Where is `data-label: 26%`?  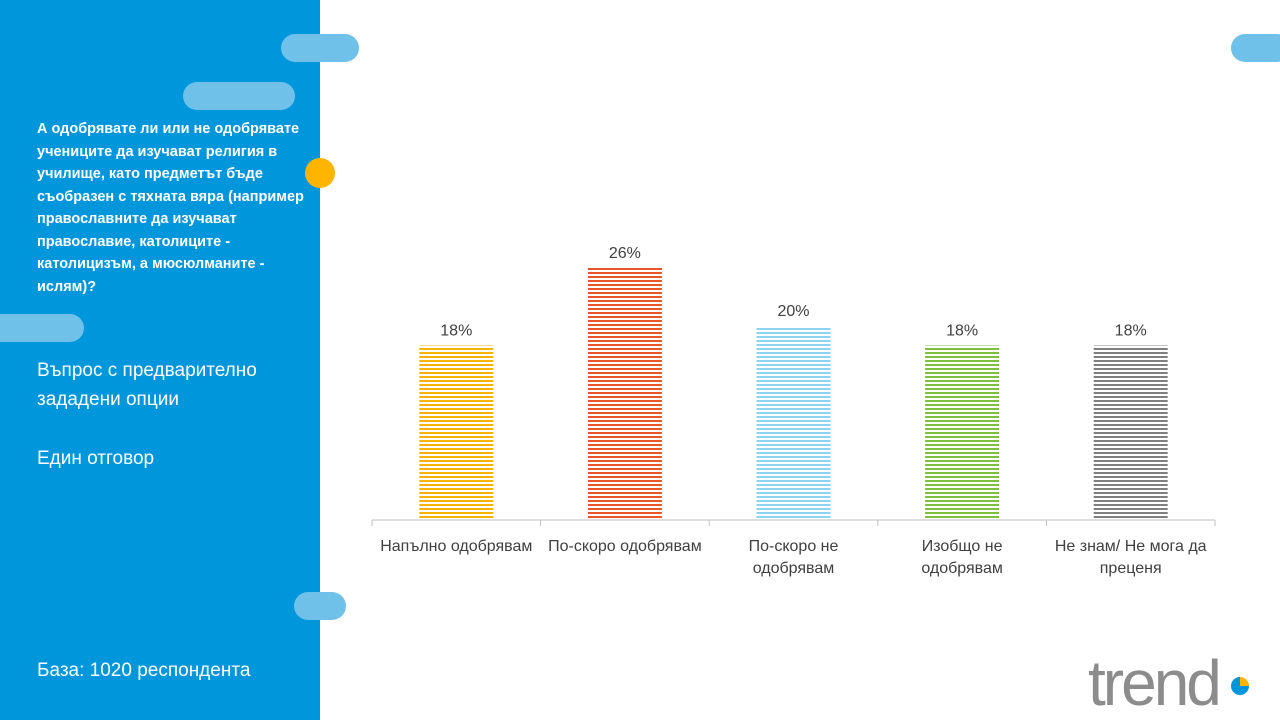 data-label: 26% is located at coordinates (625, 253).